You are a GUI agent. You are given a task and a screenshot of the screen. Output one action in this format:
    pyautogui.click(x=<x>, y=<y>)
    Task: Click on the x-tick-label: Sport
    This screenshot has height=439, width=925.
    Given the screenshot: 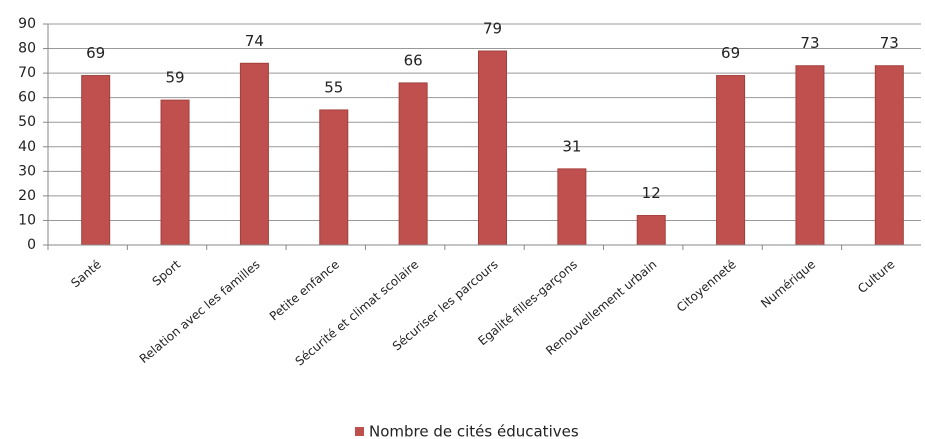 What is the action you would take?
    pyautogui.click(x=167, y=273)
    